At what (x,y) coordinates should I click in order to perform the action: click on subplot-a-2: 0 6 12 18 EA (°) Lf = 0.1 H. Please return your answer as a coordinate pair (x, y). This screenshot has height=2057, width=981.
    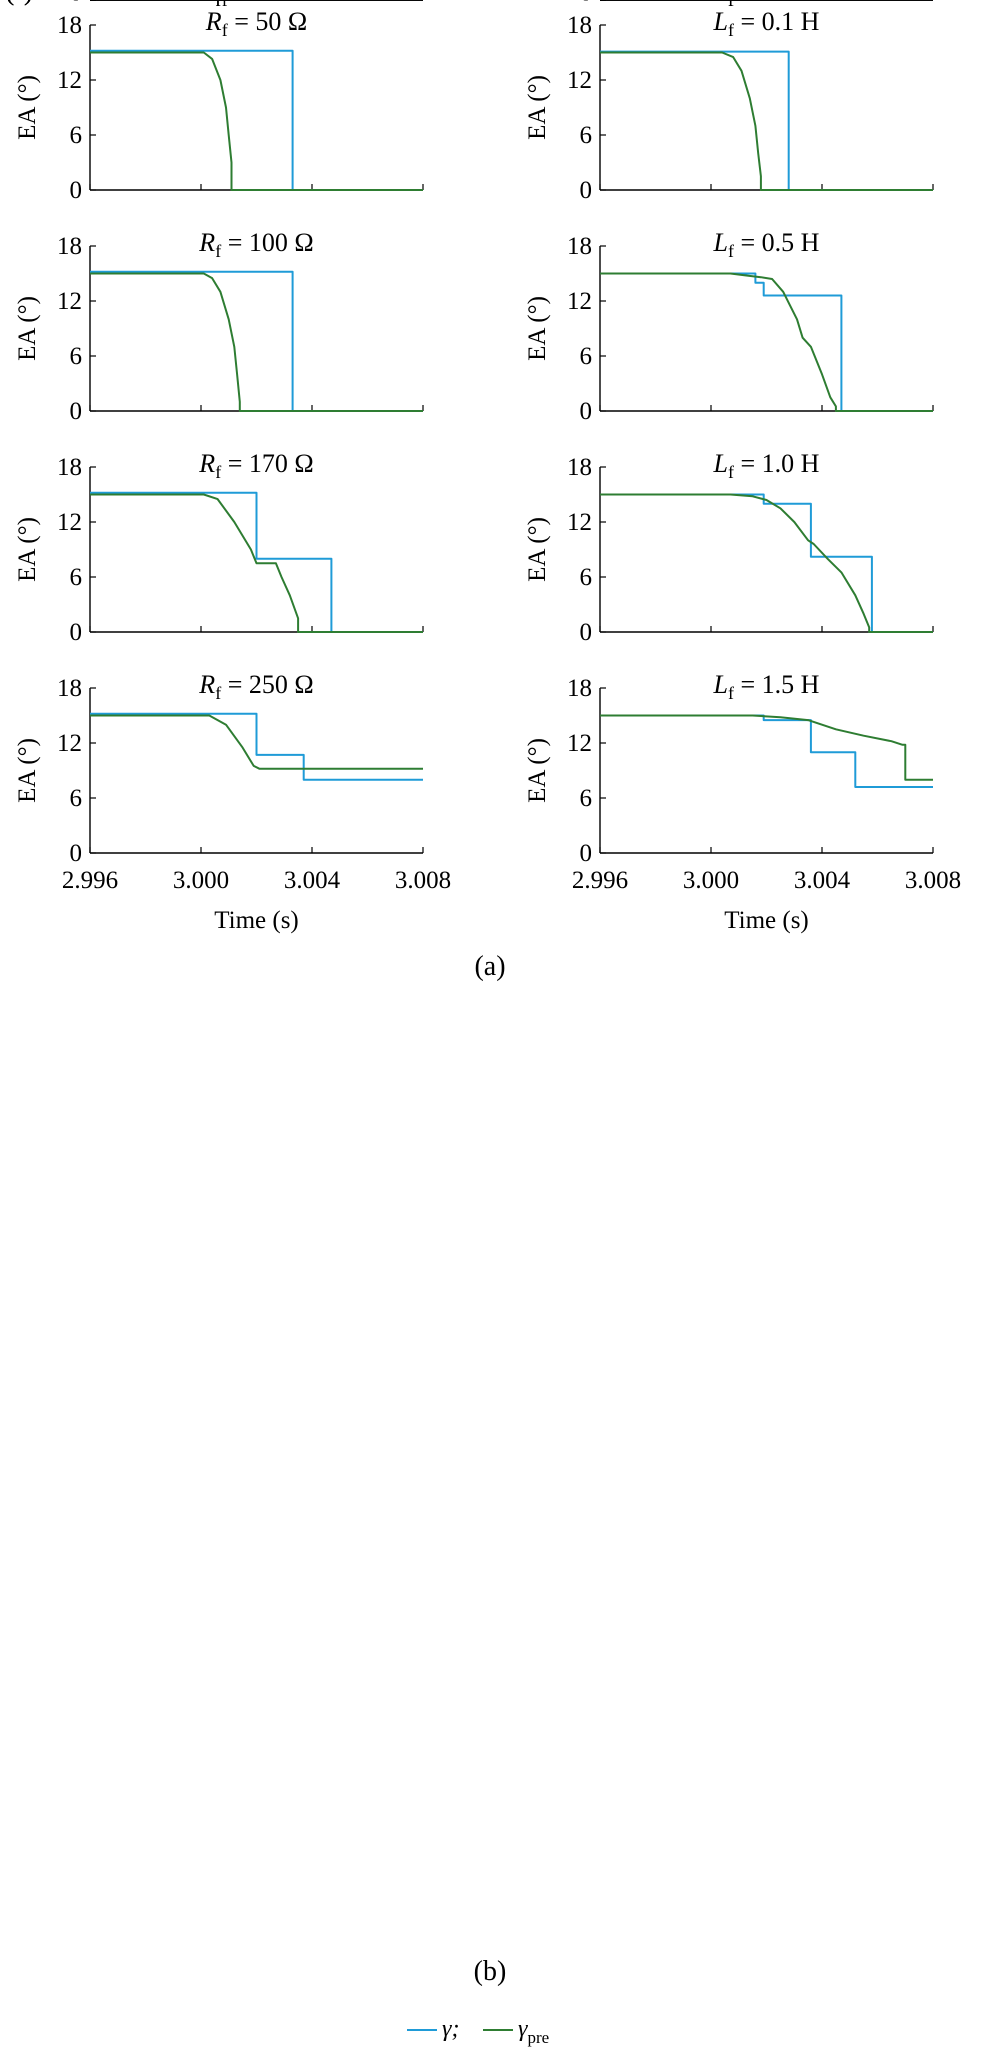
    Looking at the image, I should click on (729, 105).